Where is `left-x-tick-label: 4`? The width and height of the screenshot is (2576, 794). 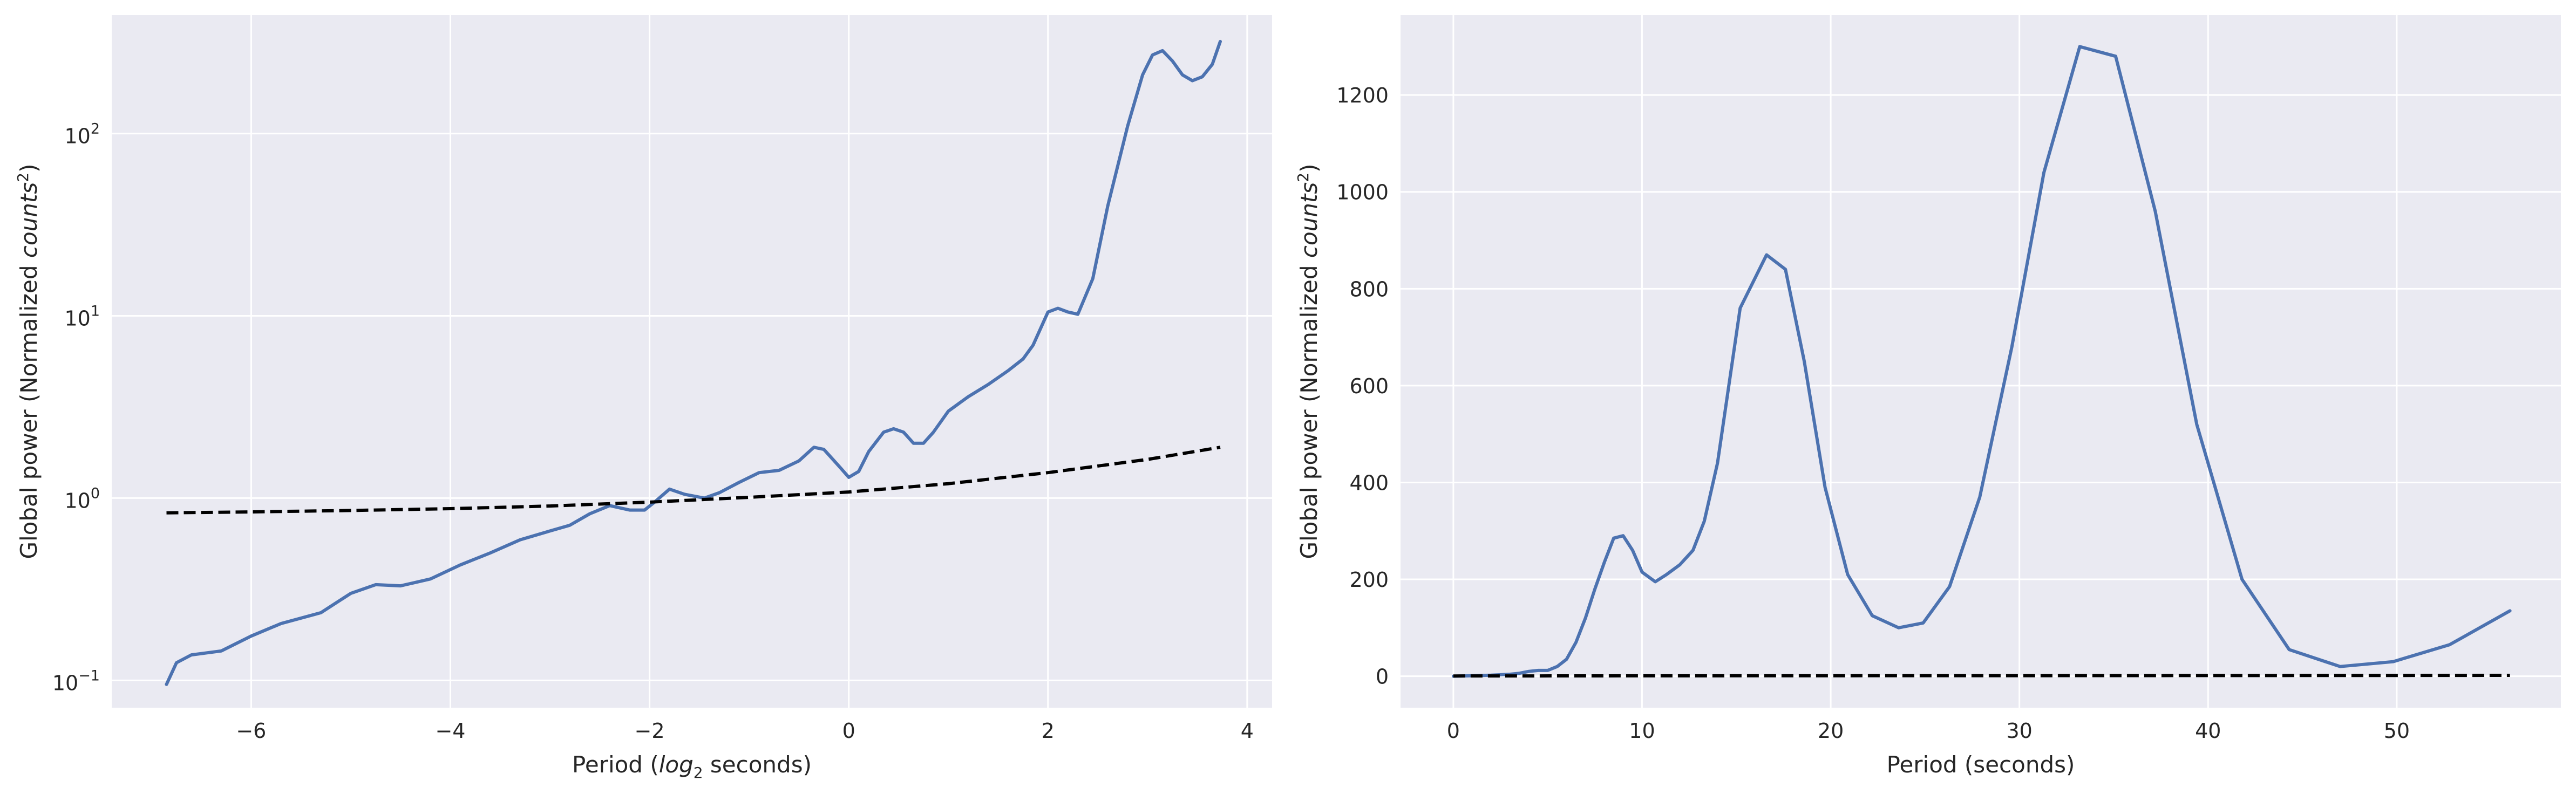 left-x-tick-label: 4 is located at coordinates (1247, 731).